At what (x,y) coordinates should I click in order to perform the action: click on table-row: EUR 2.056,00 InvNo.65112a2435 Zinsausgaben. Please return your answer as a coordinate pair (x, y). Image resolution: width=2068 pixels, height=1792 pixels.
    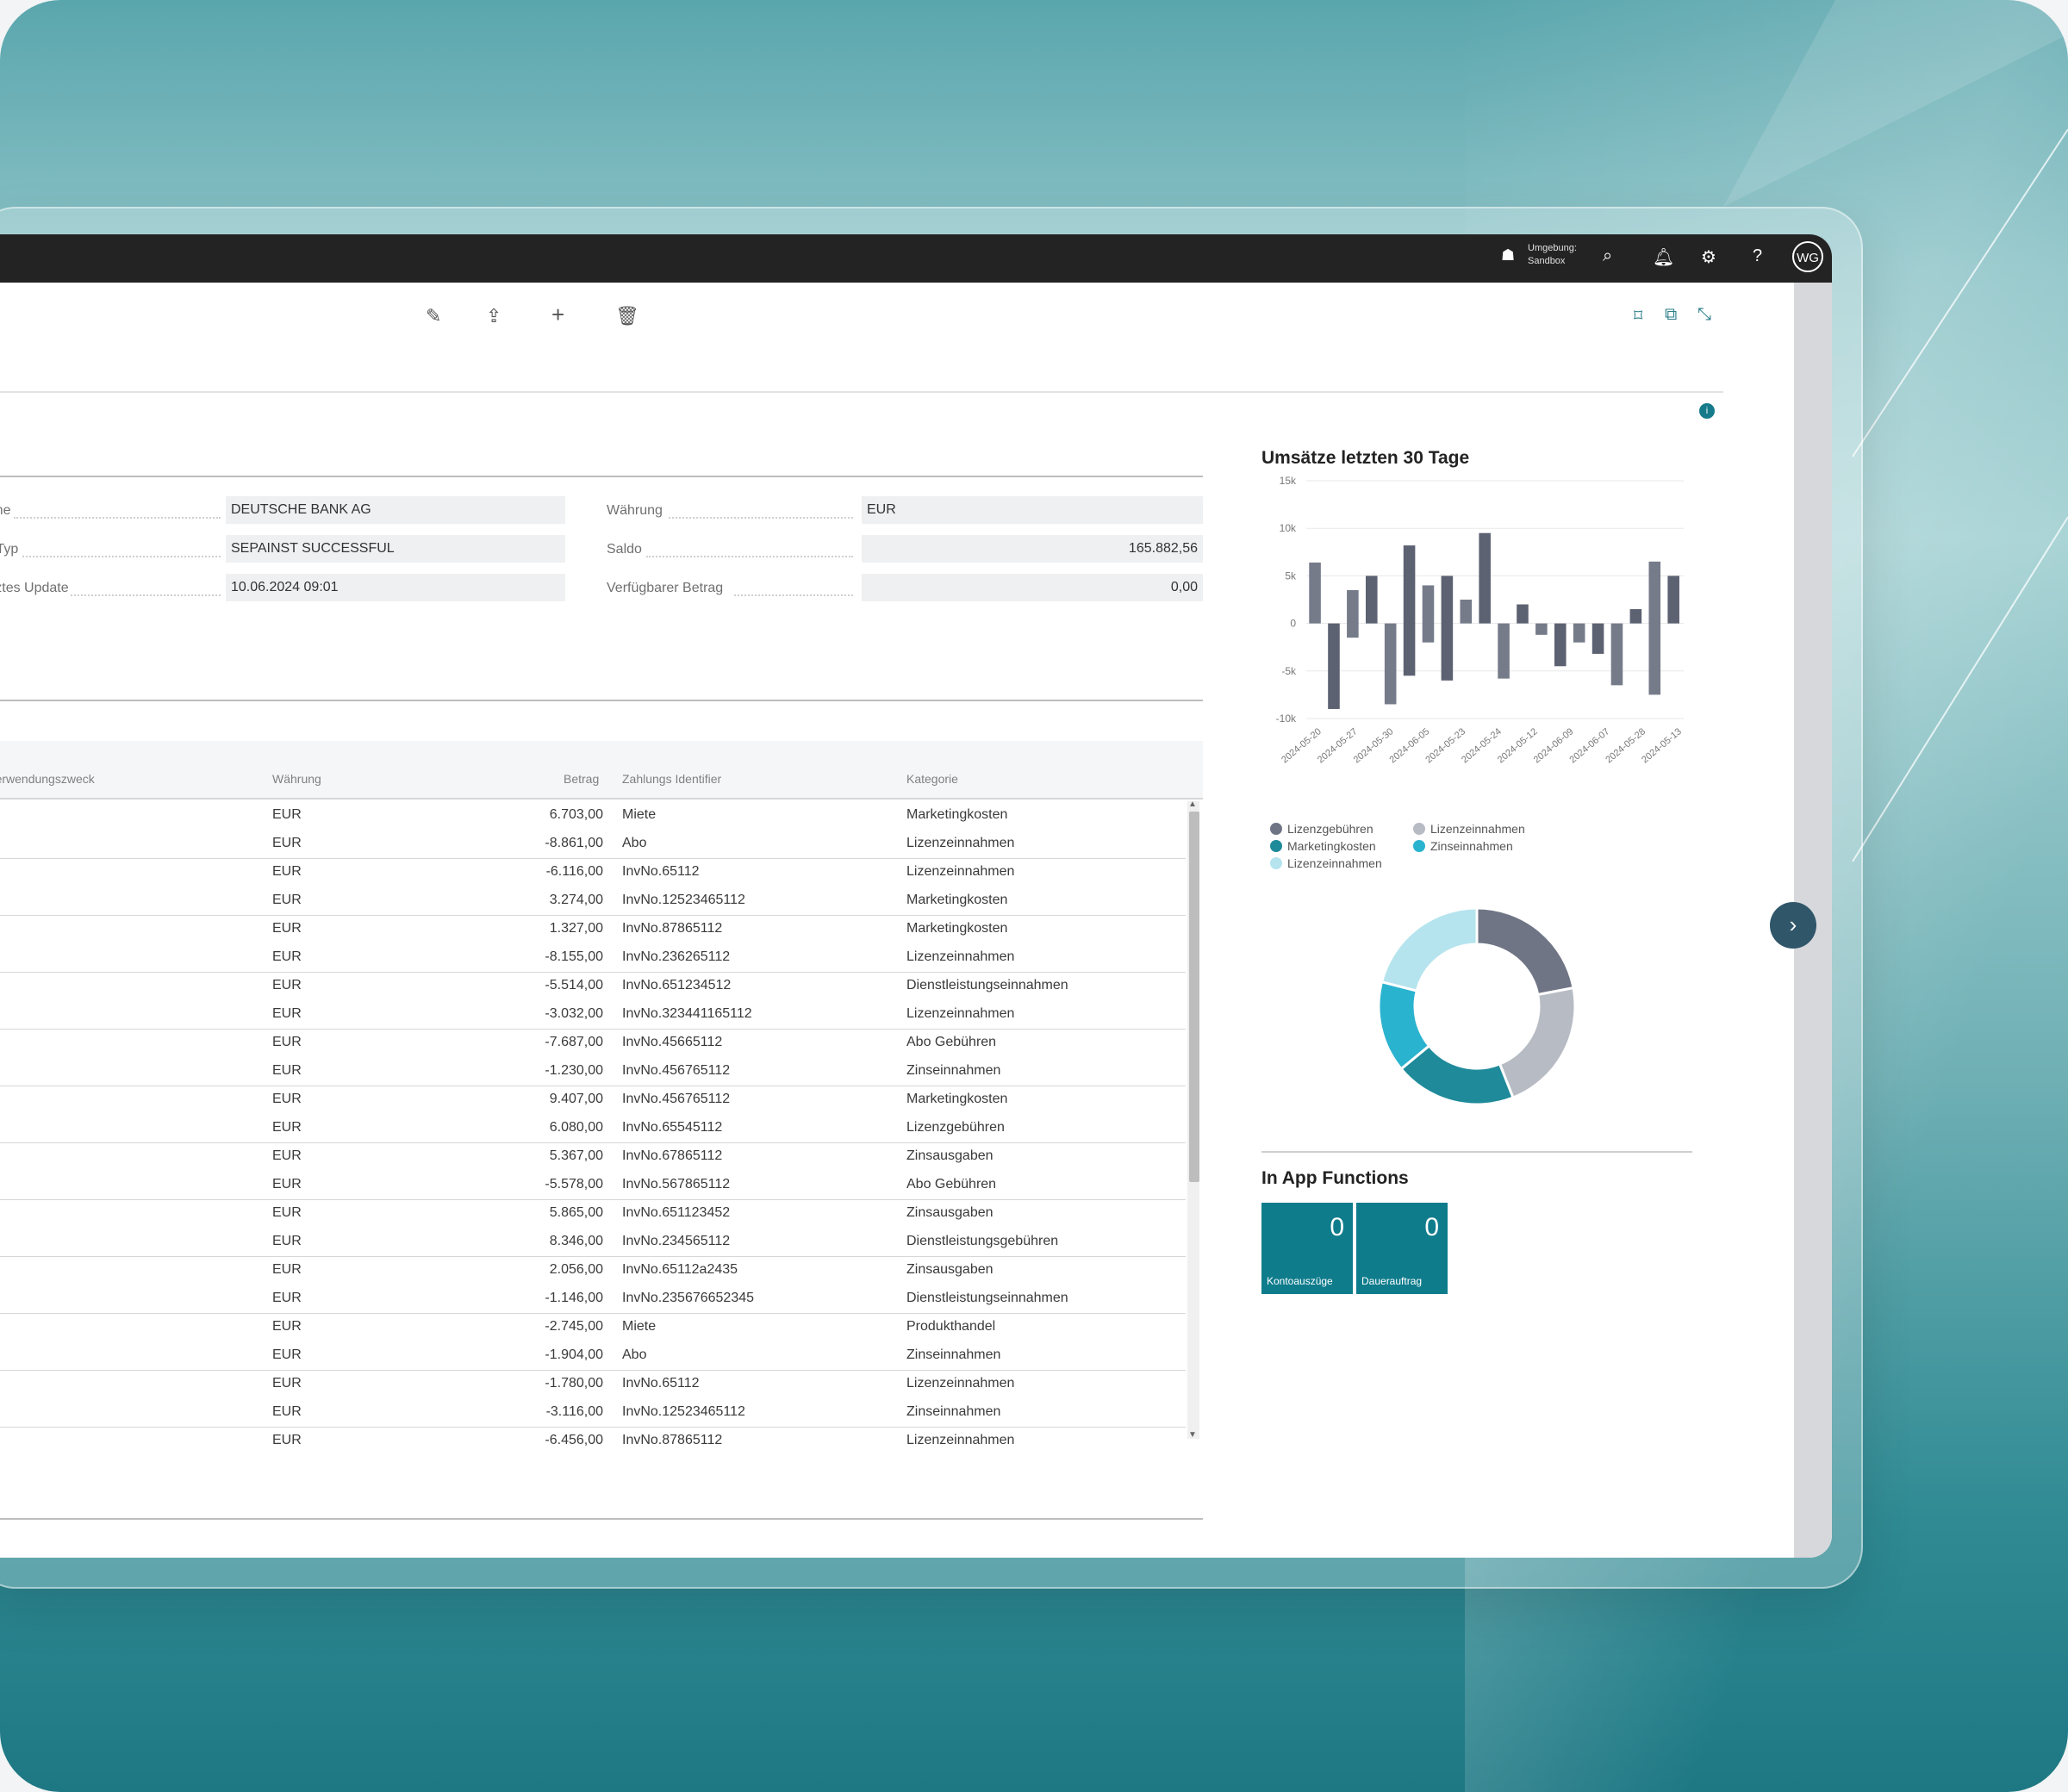
    Looking at the image, I should click on (593, 1271).